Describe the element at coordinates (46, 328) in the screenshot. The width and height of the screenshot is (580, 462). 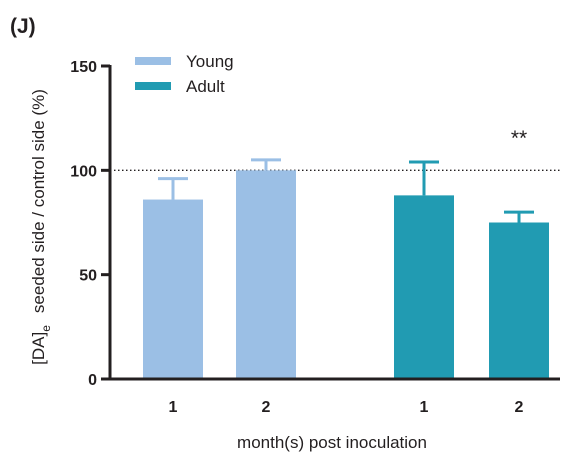
I see `y-axis-title-subscript: e` at that location.